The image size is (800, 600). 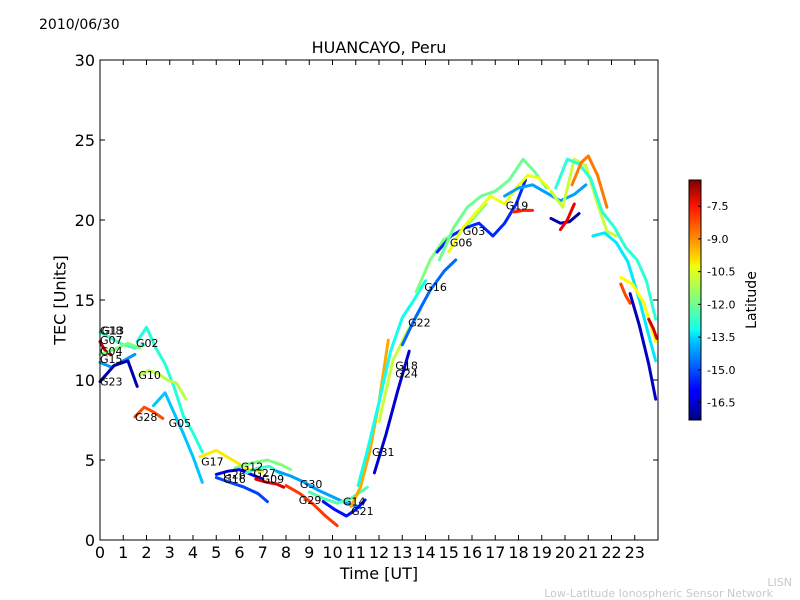 What do you see at coordinates (239, 552) in the screenshot?
I see `x-tick-label: 6` at bounding box center [239, 552].